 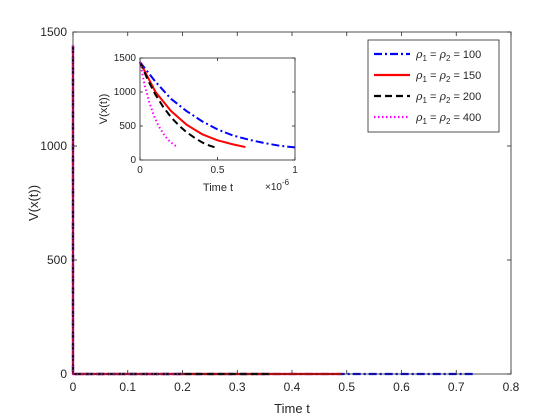 I want to click on main-x-tick-label: 0.6, so click(x=401, y=387).